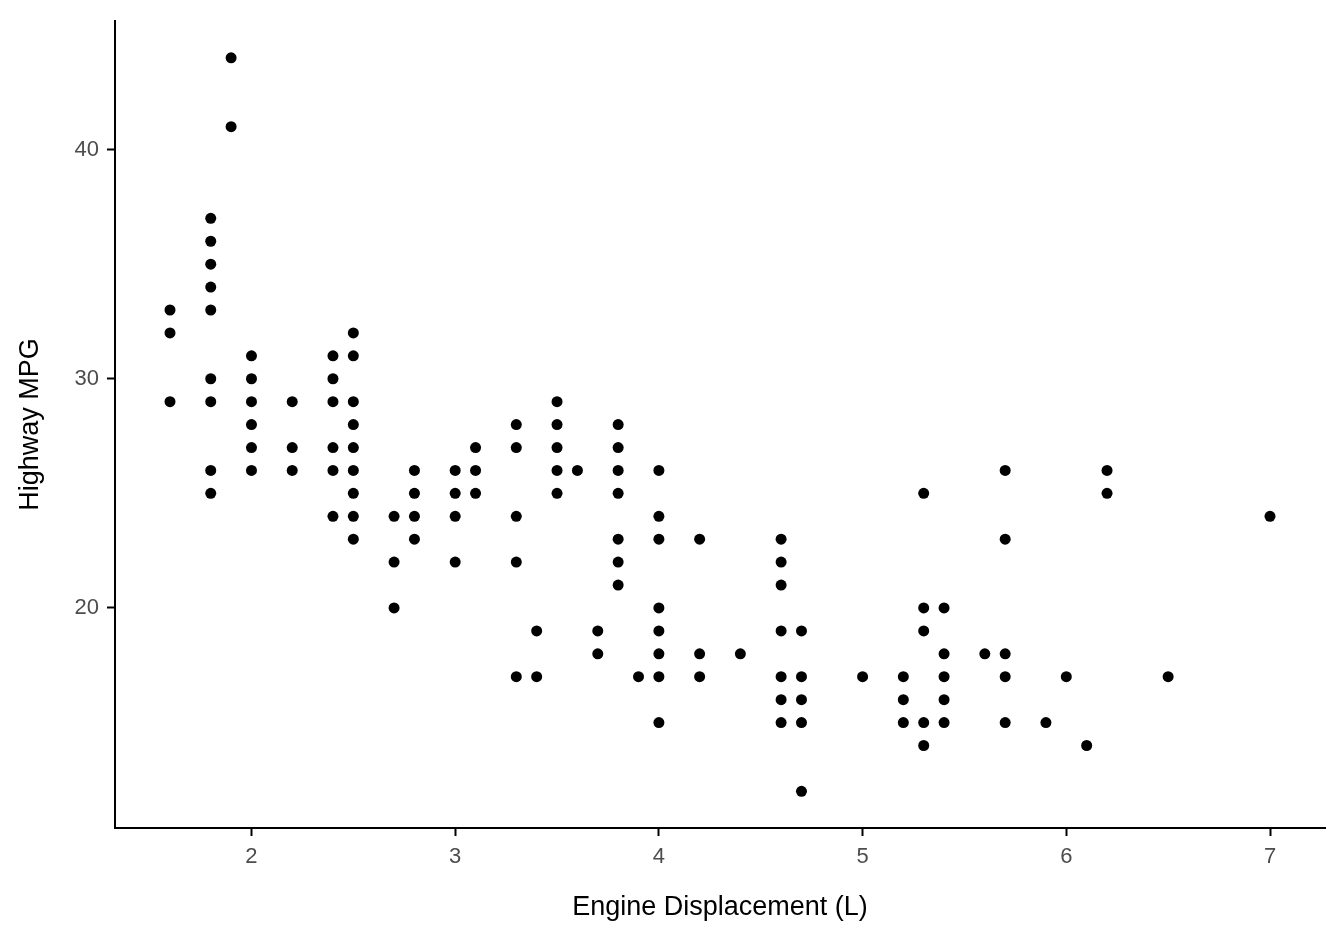 This screenshot has width=1344, height=940. I want to click on x-tick-label: 4, so click(659, 856).